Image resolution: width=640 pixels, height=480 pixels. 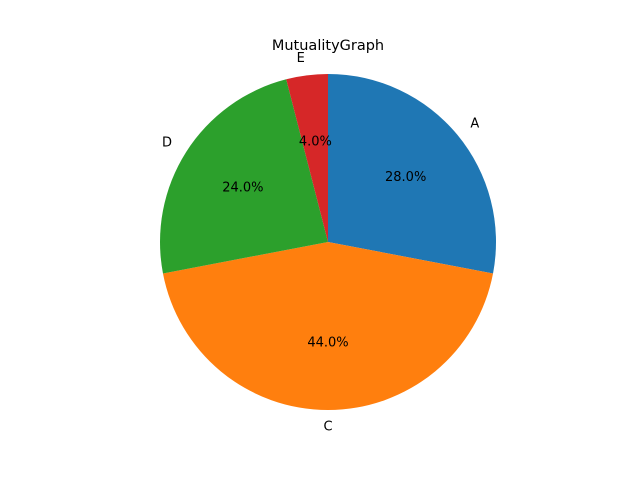 What do you see at coordinates (307, 158) in the screenshot?
I see `pie-slice-e` at bounding box center [307, 158].